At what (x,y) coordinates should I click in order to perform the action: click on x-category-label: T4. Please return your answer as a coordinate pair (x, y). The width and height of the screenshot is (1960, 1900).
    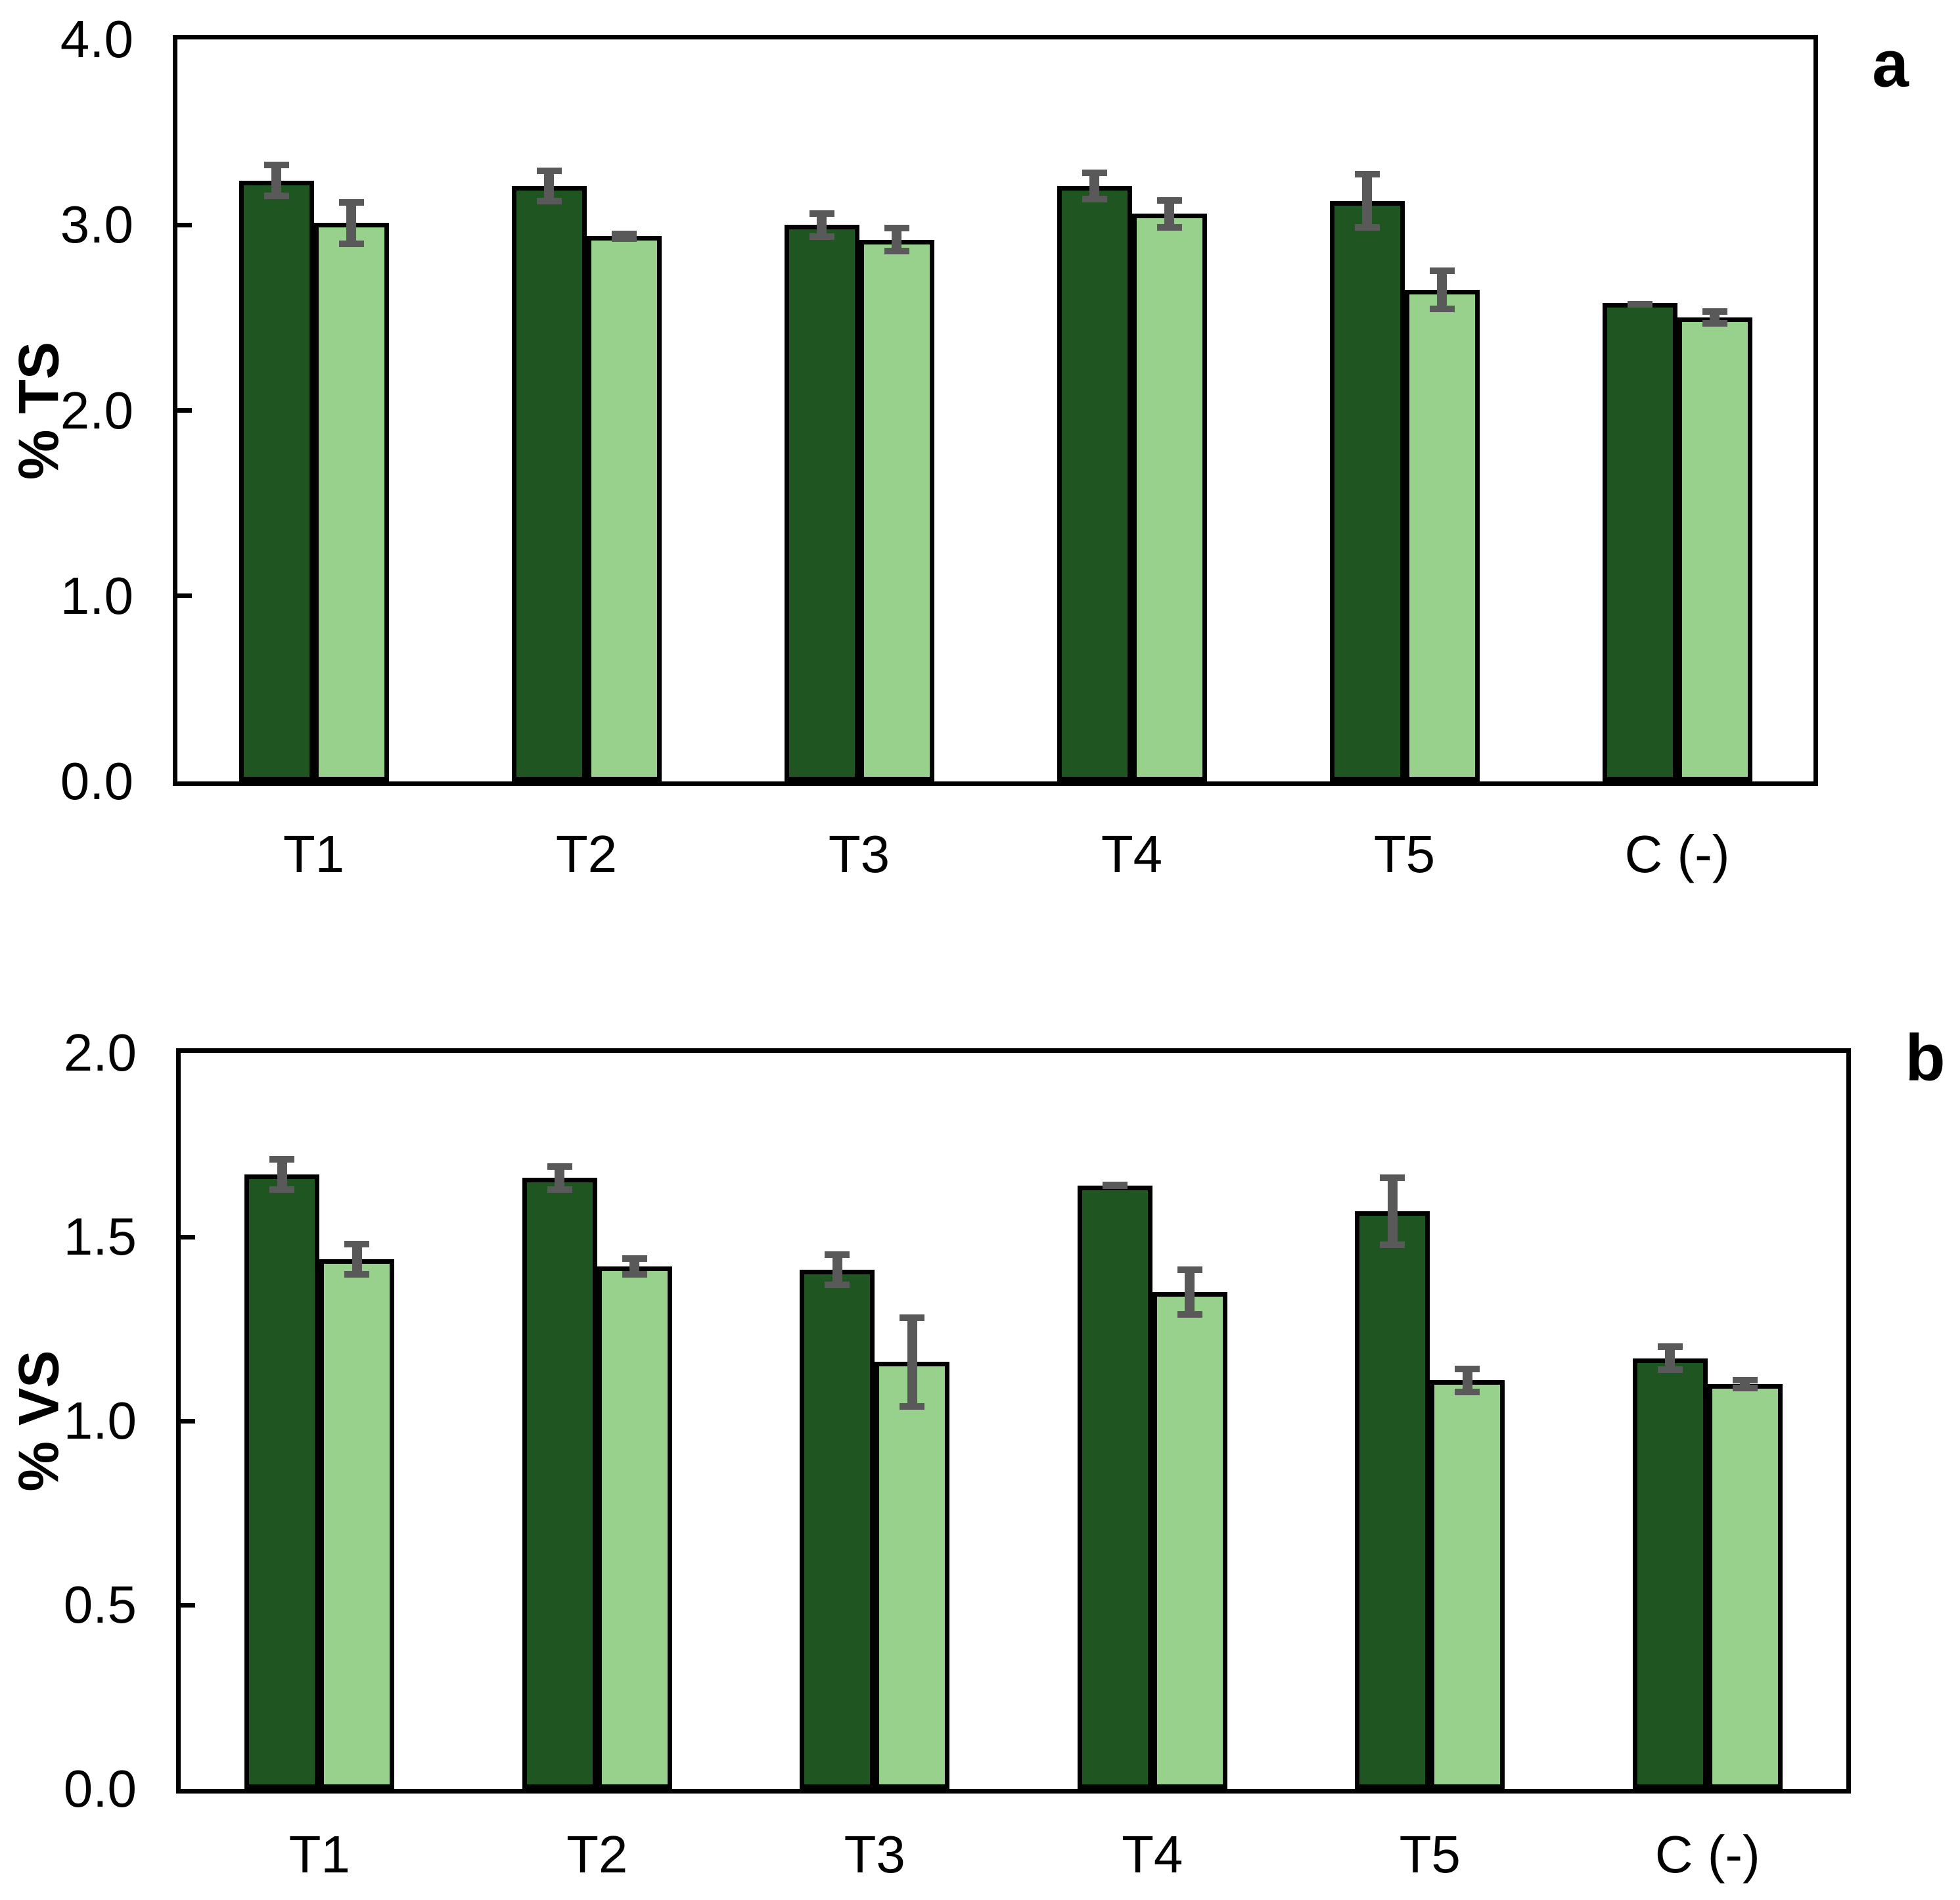
    Looking at the image, I should click on (1152, 1855).